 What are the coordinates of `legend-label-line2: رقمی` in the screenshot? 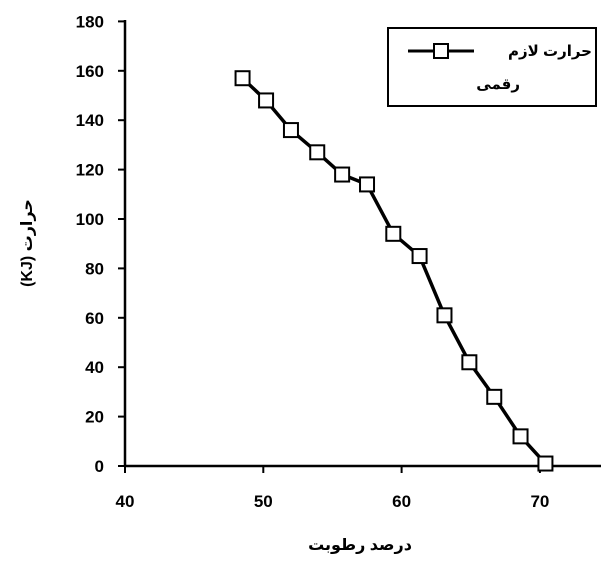 It's located at (498, 84).